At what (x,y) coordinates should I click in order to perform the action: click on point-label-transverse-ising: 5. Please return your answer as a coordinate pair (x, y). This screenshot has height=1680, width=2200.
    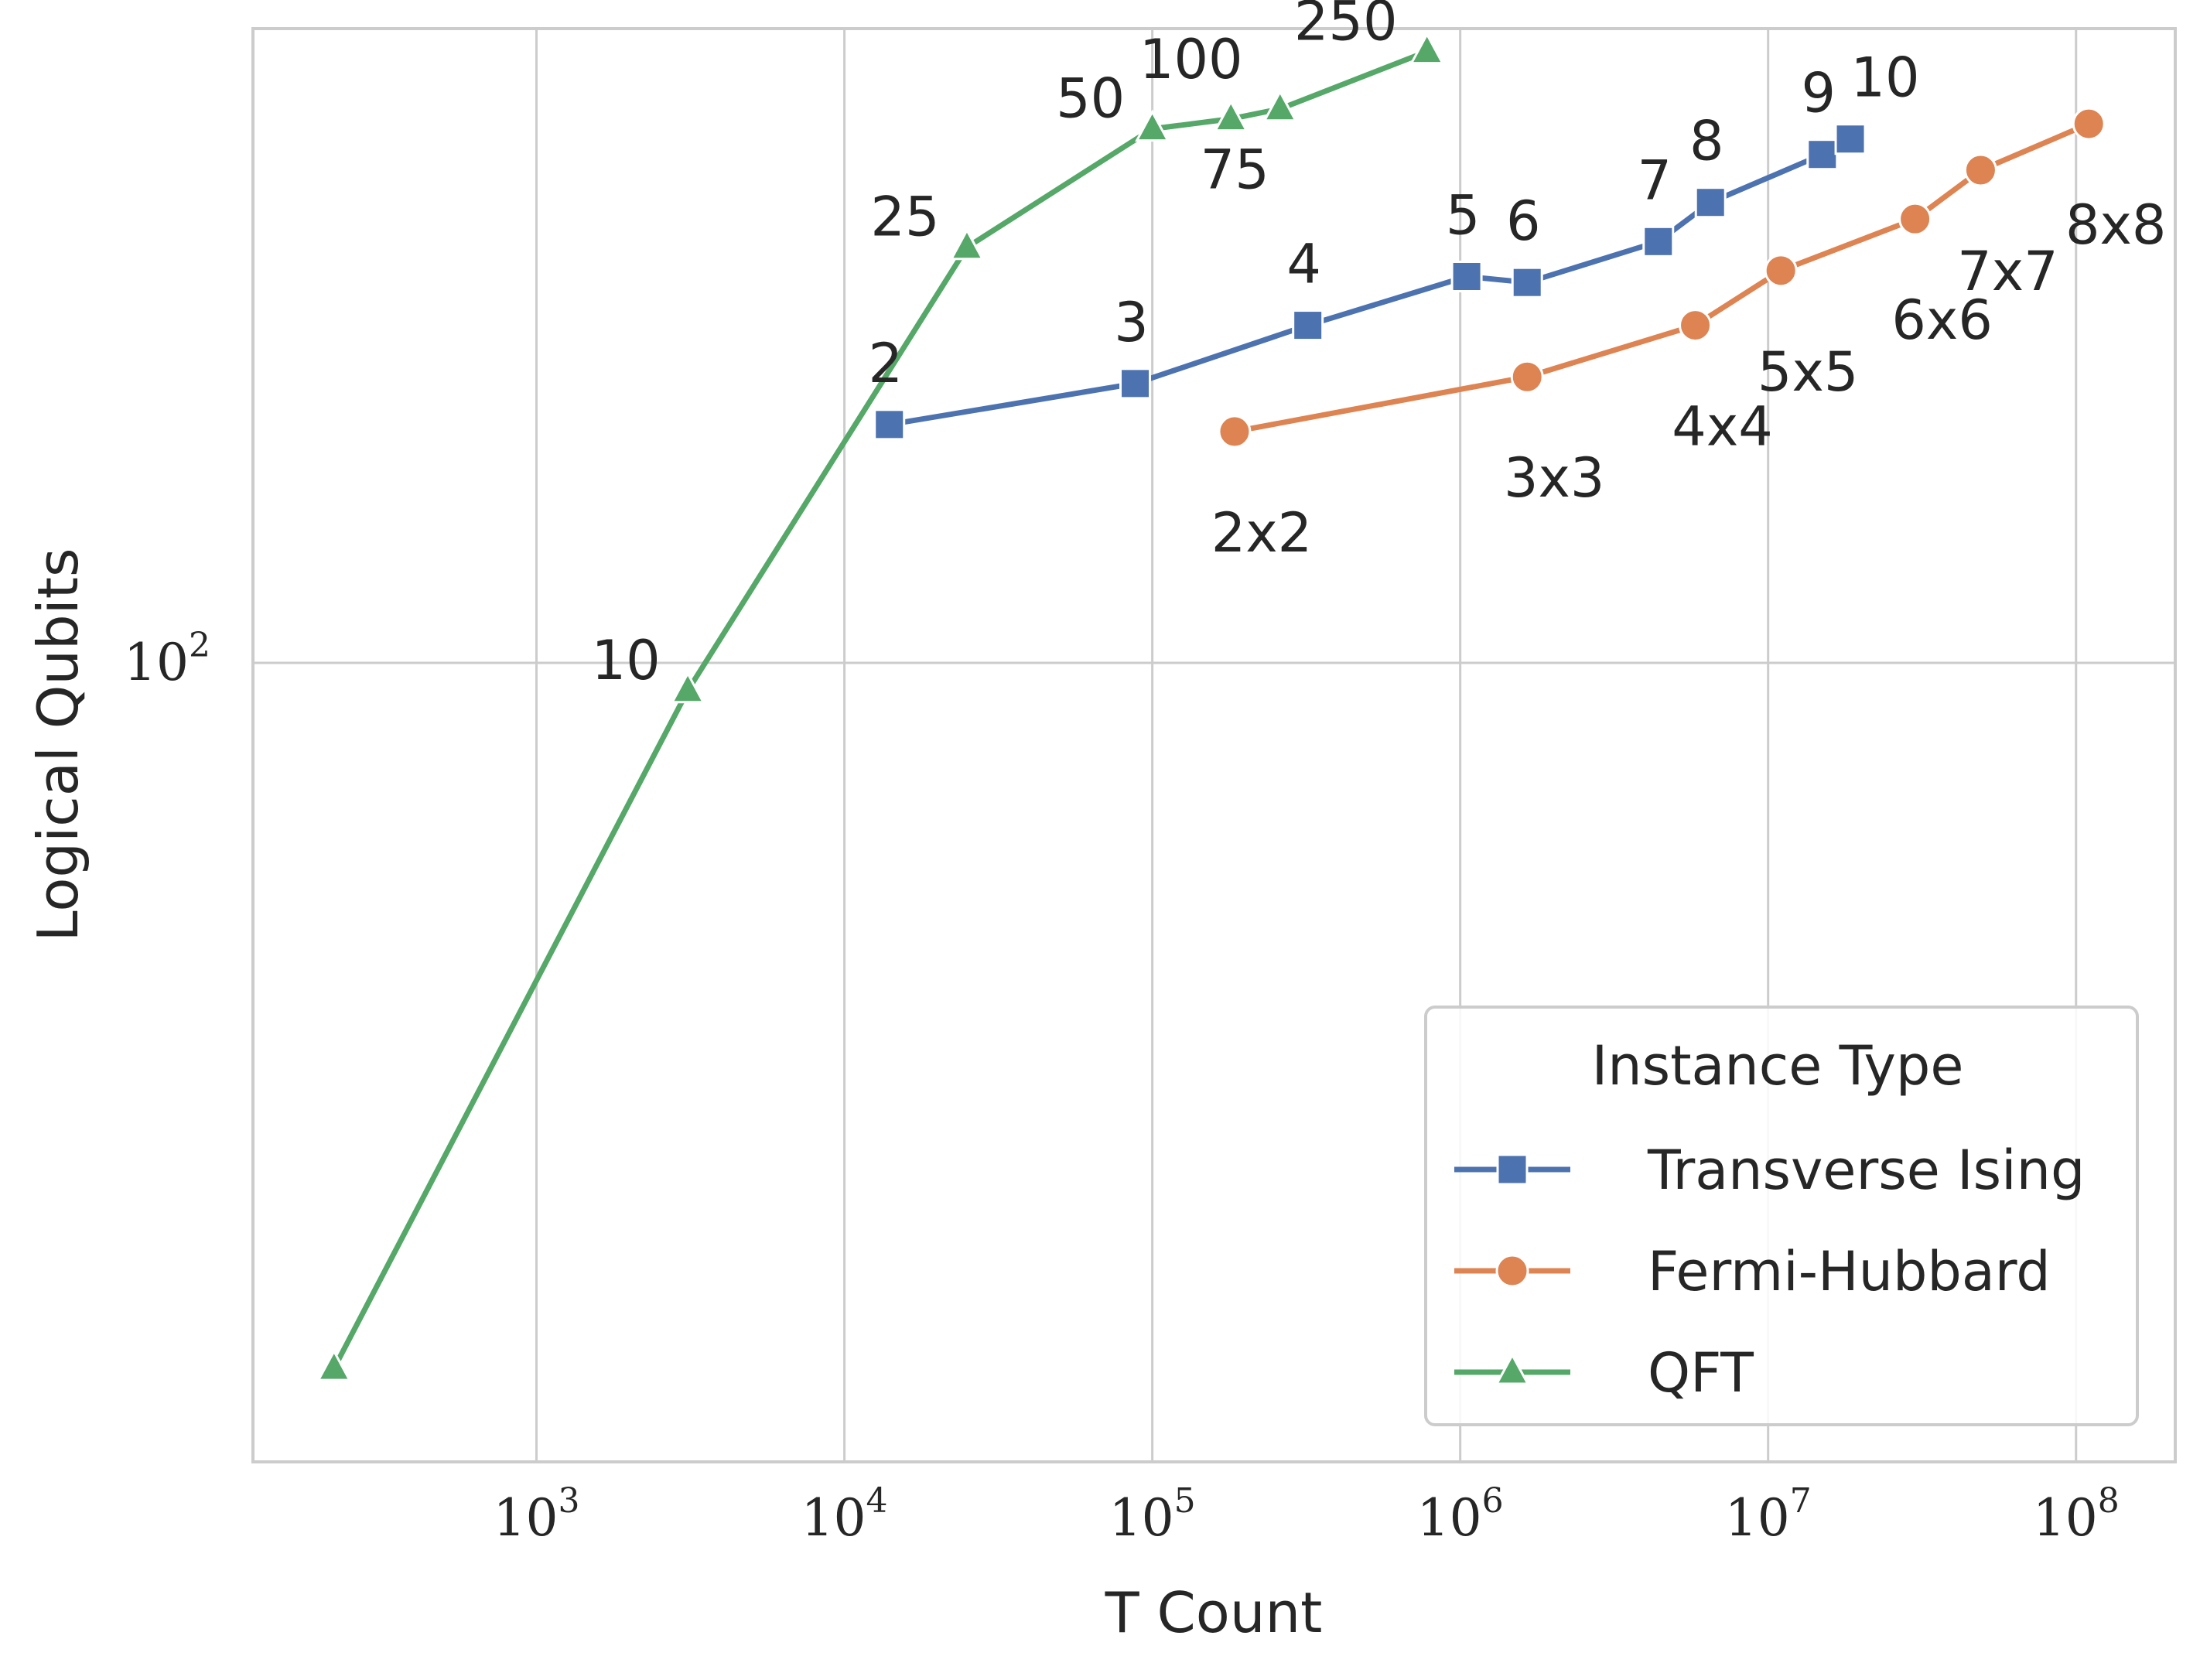
    Looking at the image, I should click on (1463, 215).